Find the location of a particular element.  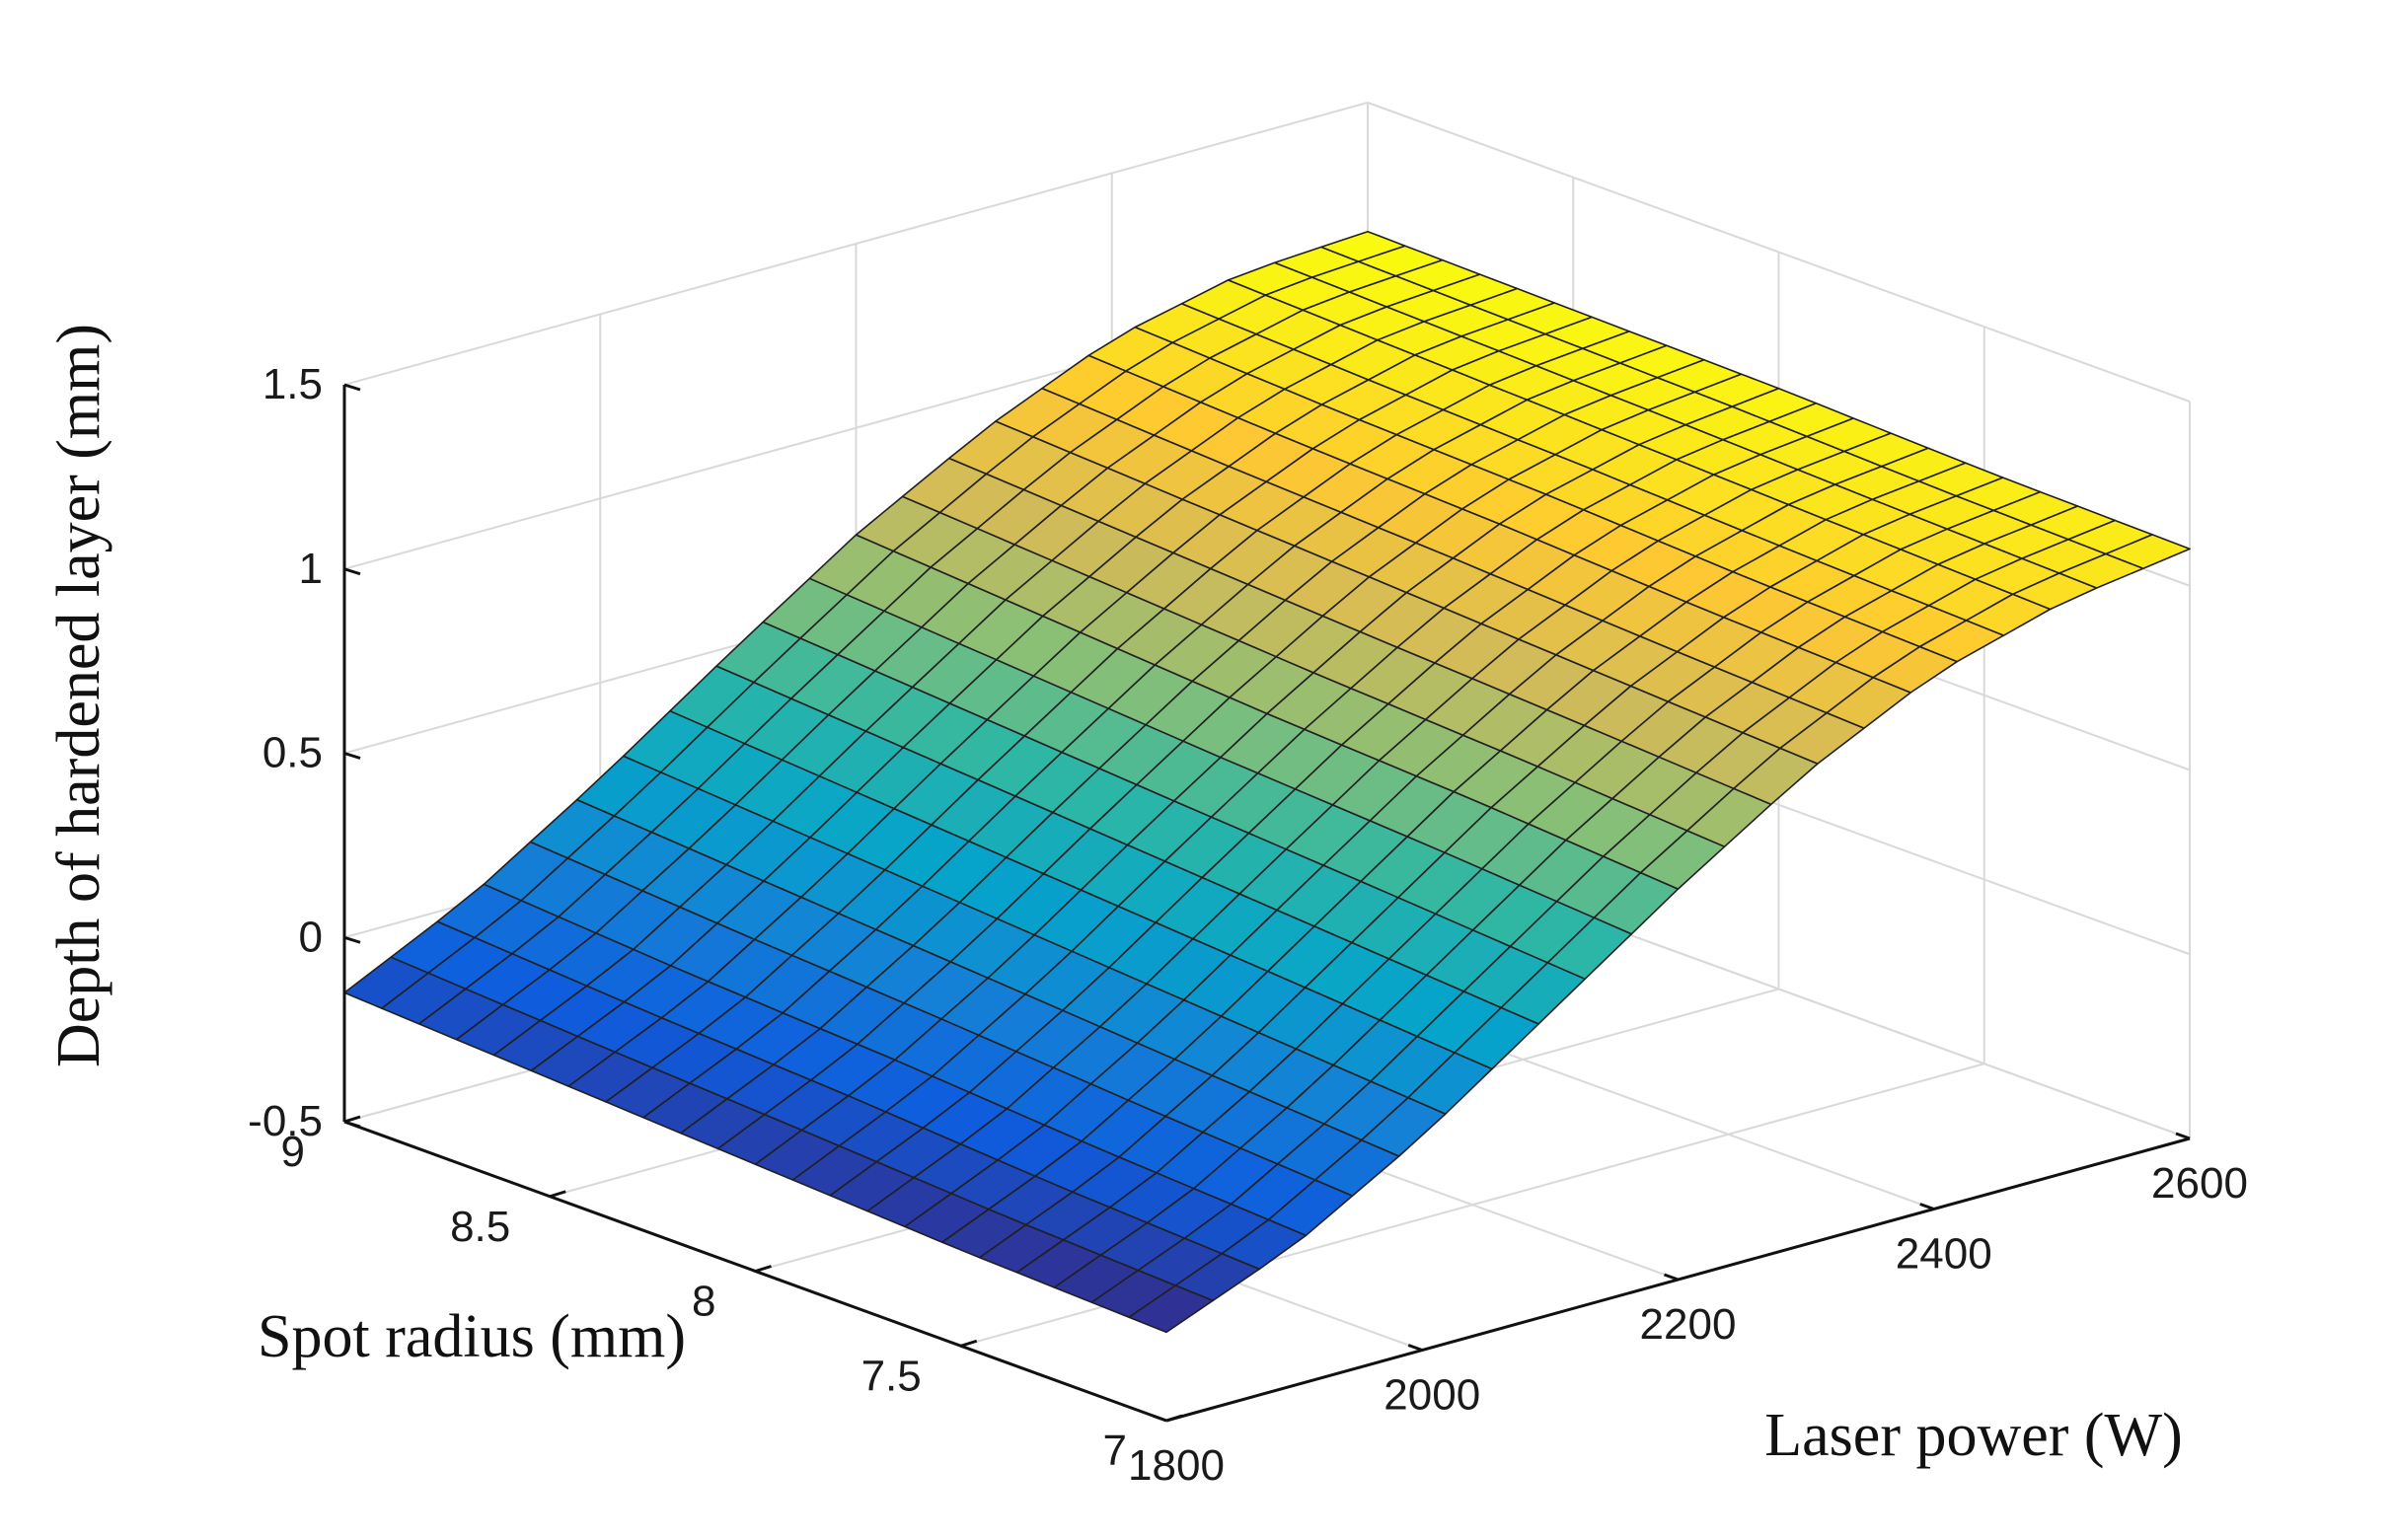

x-tick-label: 1800 is located at coordinates (1176, 1465).